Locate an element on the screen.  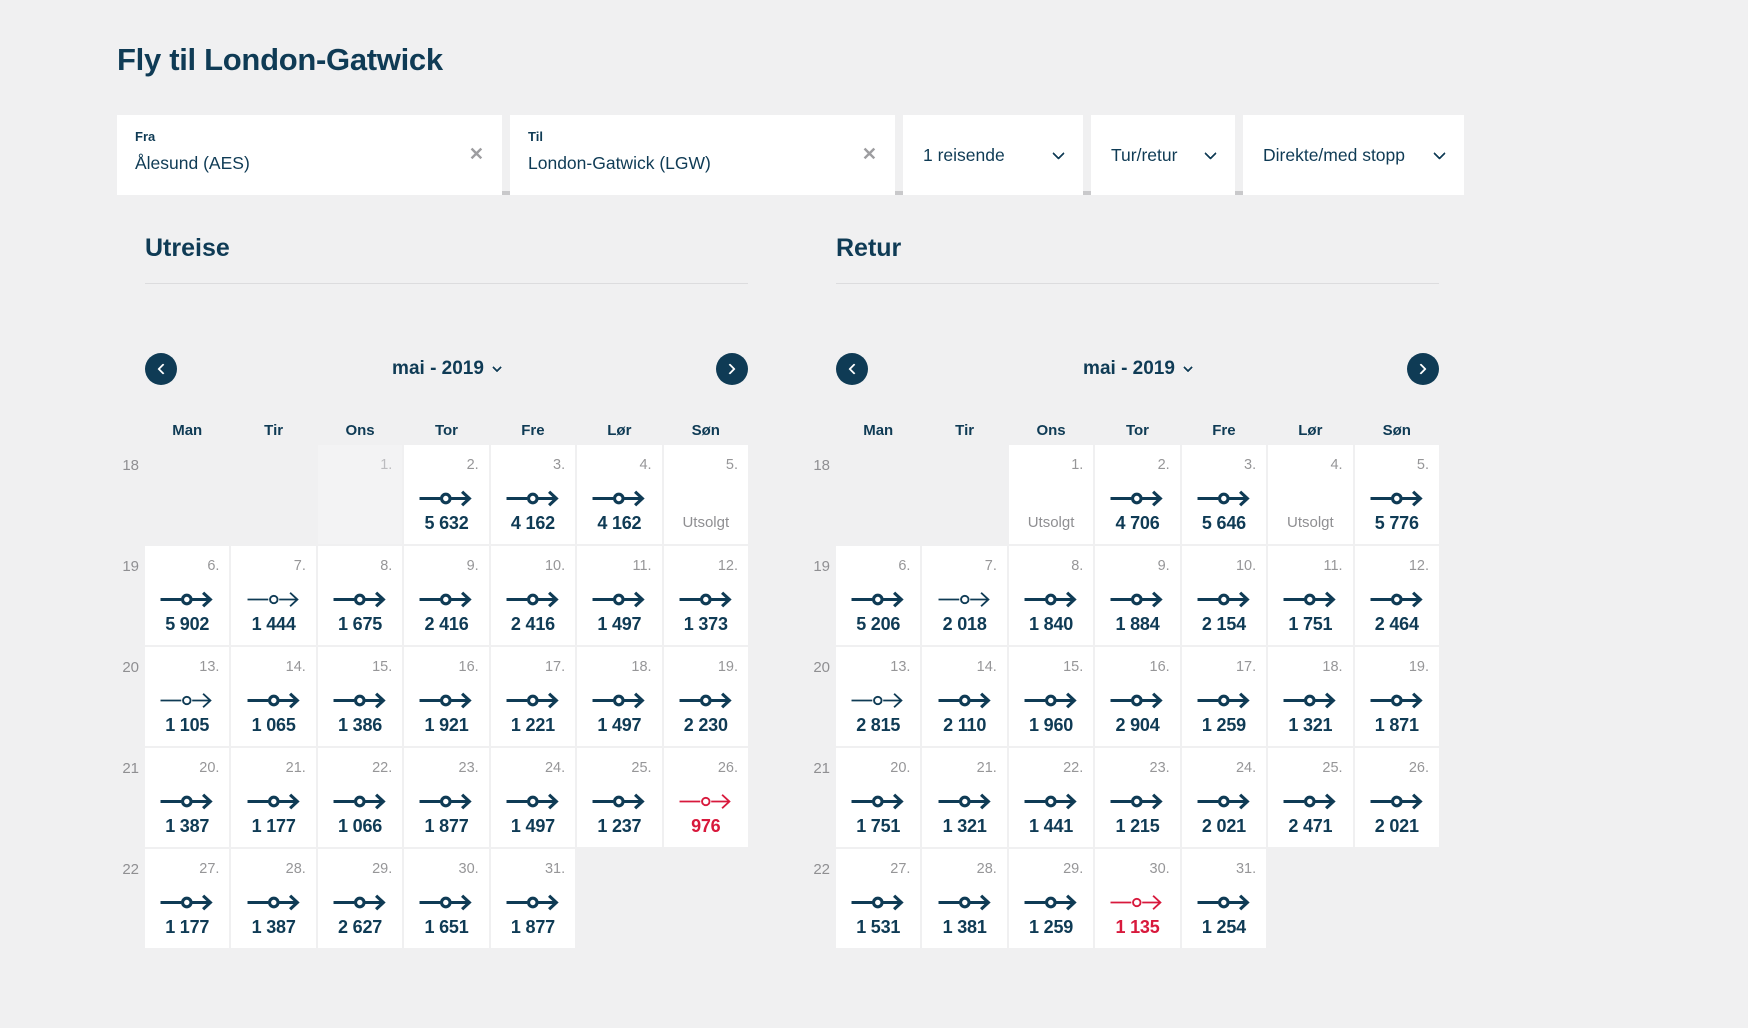
day-price-cell: 11. 1 497 is located at coordinates (619, 595).